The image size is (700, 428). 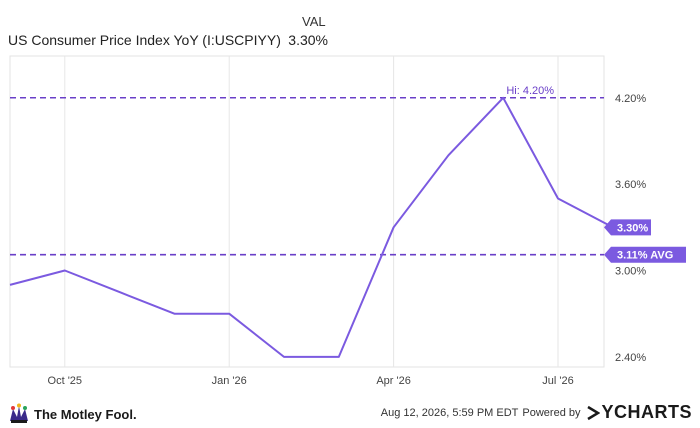 What do you see at coordinates (630, 99) in the screenshot?
I see `y-tick-label: 4.20%` at bounding box center [630, 99].